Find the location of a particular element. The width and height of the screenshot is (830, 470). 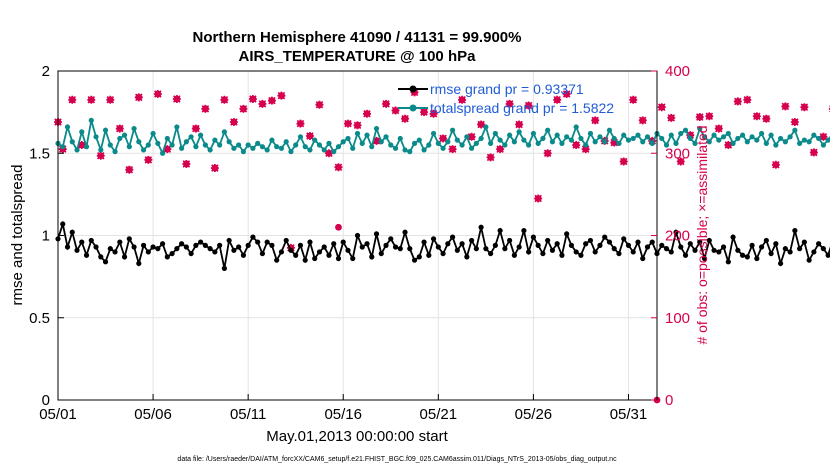

legend-spread-marker is located at coordinates (413, 108).